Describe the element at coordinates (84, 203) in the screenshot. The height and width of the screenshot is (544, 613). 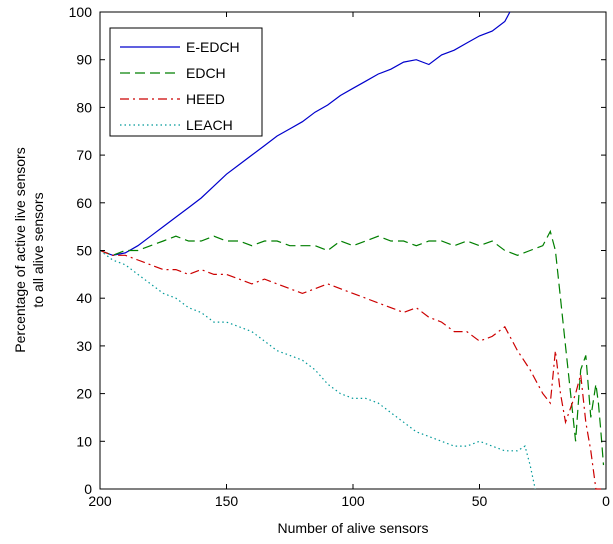
I see `y-tick-label: 60` at that location.